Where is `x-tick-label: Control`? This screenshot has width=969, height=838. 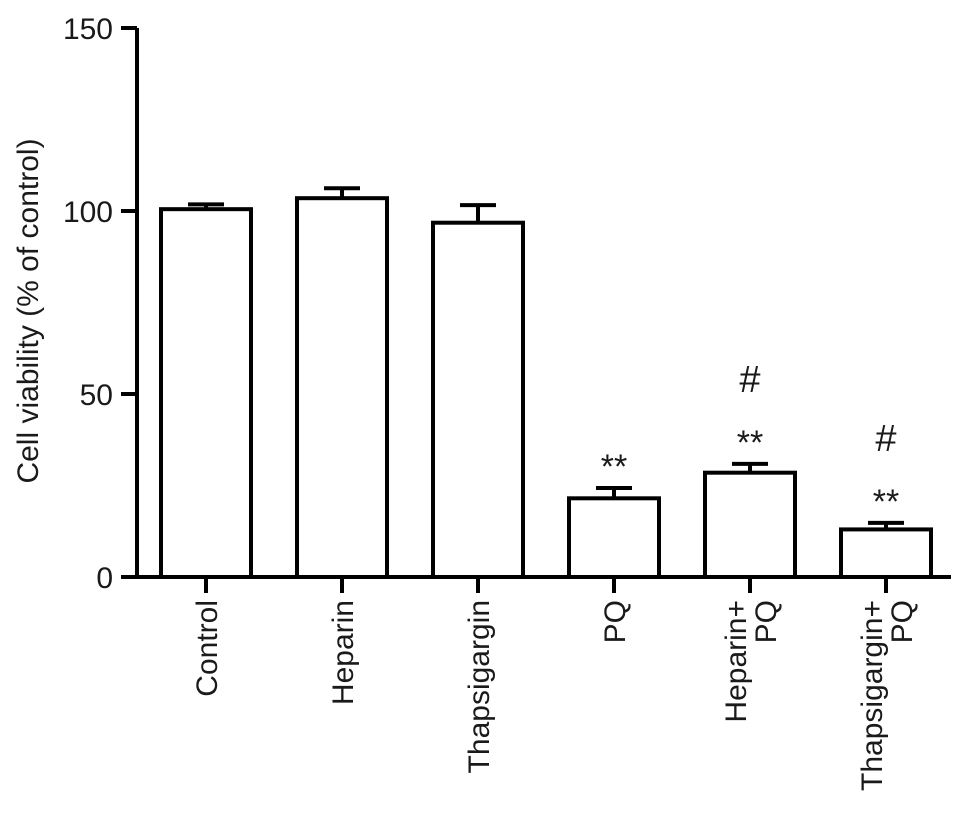 x-tick-label: Control is located at coordinates (207, 648).